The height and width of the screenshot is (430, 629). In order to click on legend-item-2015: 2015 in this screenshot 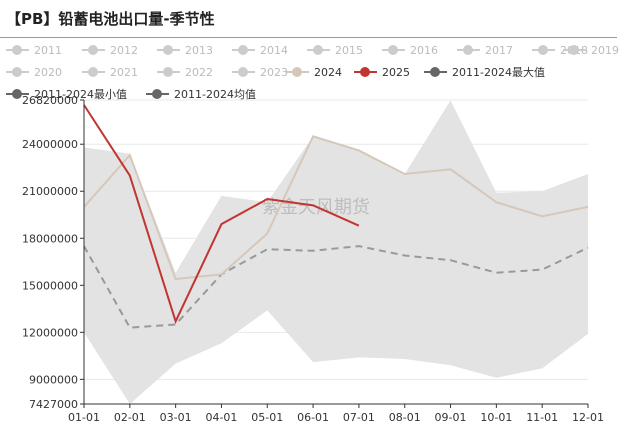, I will do `click(335, 50)`.